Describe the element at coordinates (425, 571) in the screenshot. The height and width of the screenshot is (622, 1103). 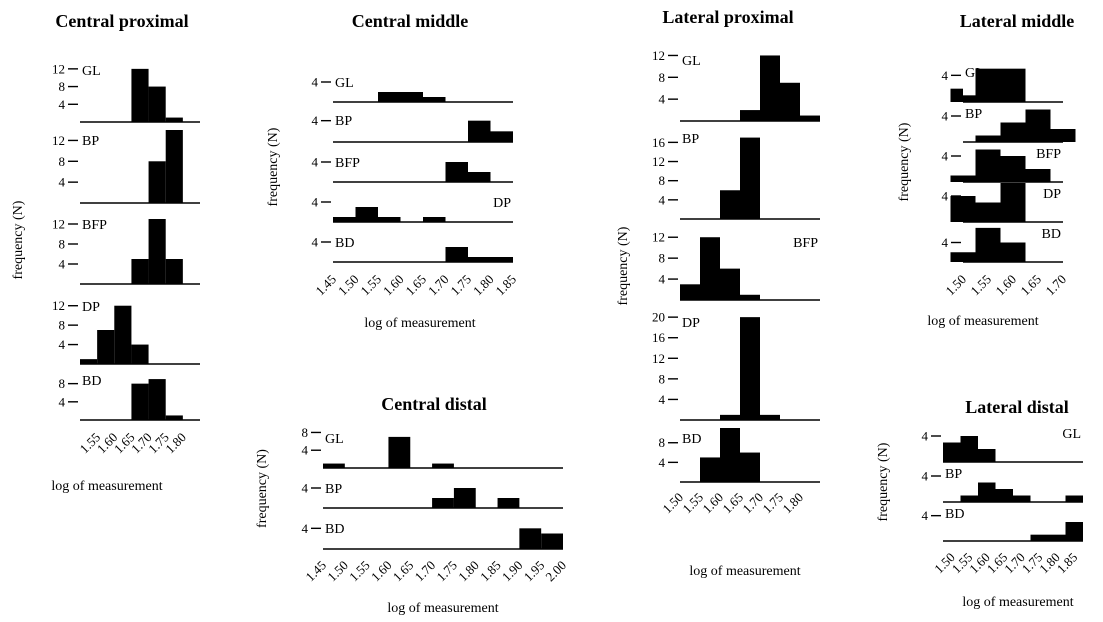
I see `x-tick-label: 1.70` at that location.